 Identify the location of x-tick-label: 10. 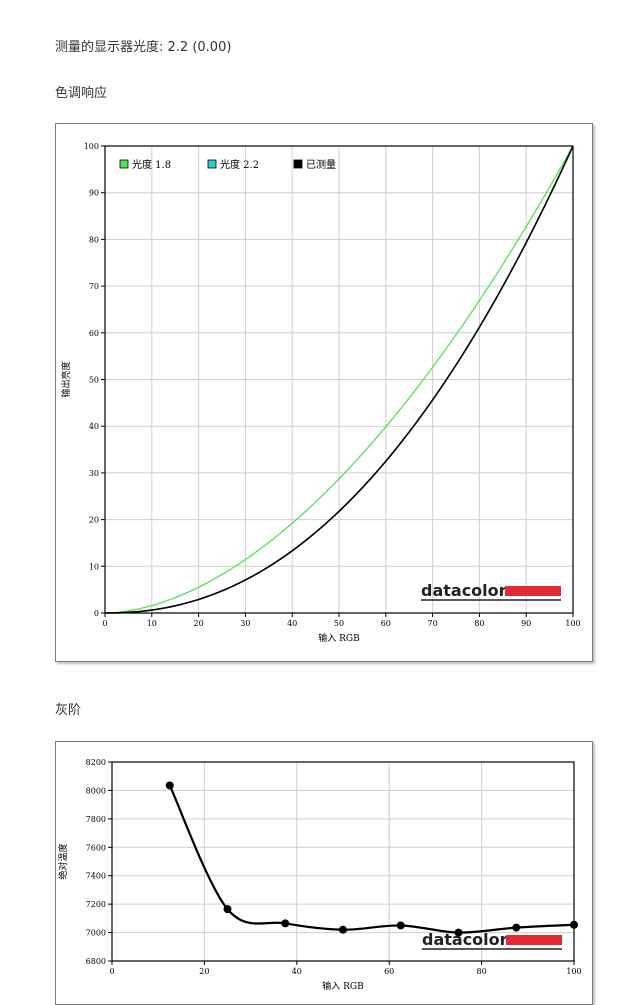
(152, 623).